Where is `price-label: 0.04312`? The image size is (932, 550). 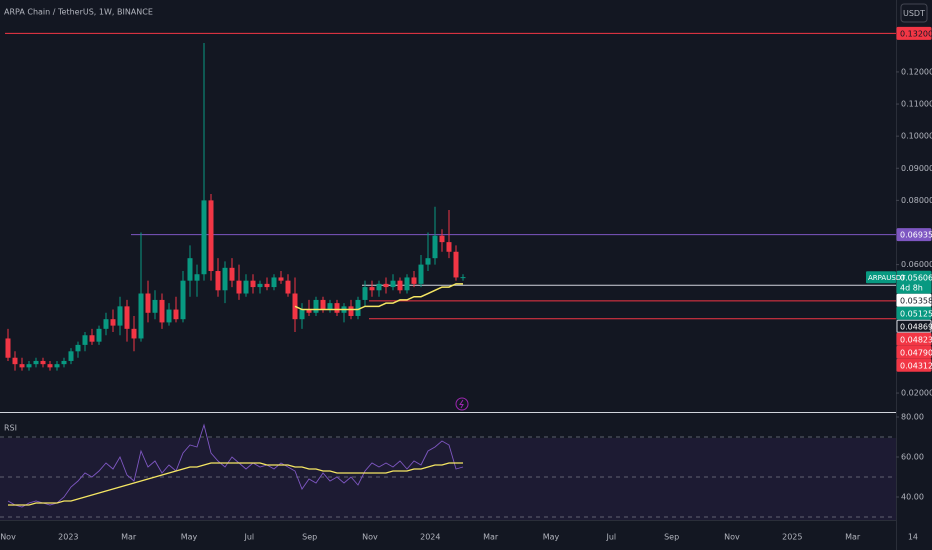
price-label: 0.04312 is located at coordinates (916, 365).